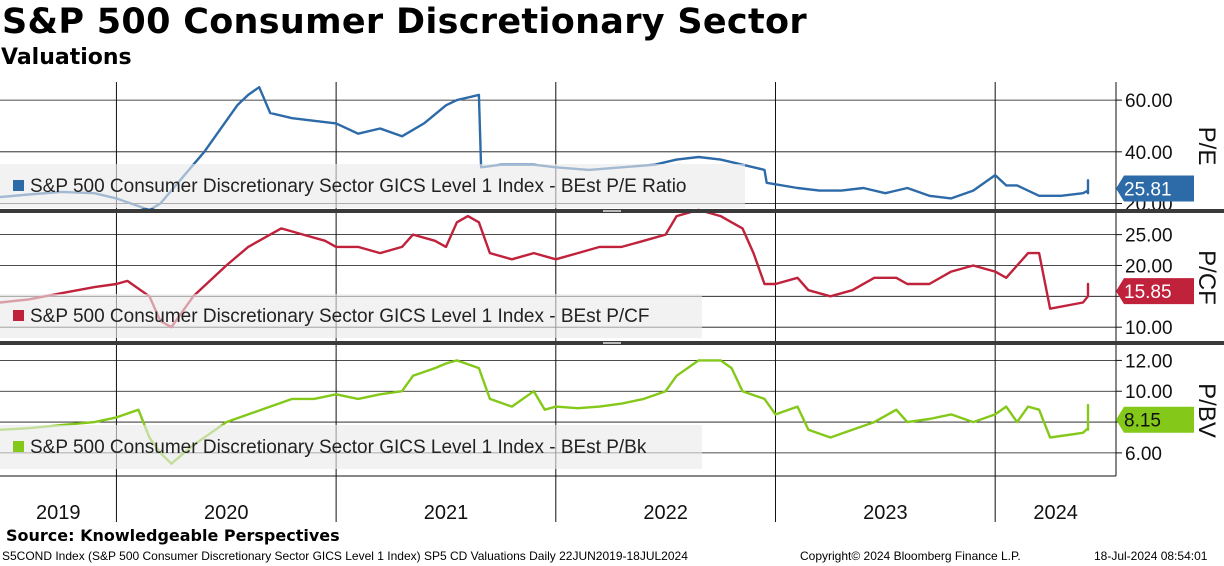 This screenshot has height=566, width=1224. What do you see at coordinates (1151, 556) in the screenshot?
I see `footer-timestamp: 18-Jul-2024 08:54:01` at bounding box center [1151, 556].